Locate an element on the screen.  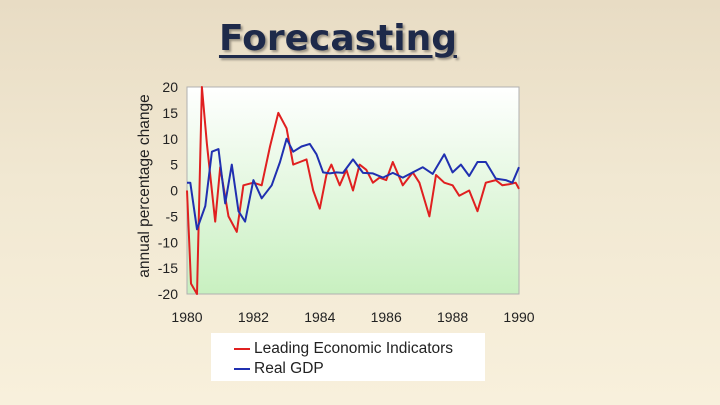
y-tick-label: -5 is located at coordinates (172, 216).